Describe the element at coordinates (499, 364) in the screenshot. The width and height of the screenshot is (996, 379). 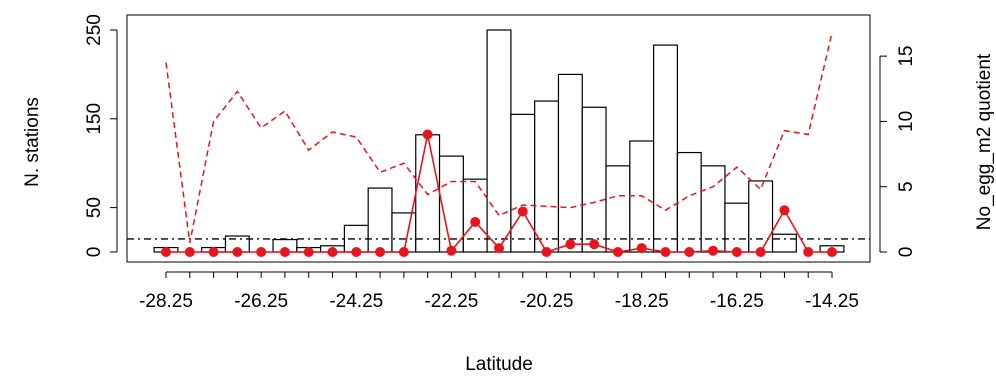
I see `x-axis-title: Latitude` at that location.